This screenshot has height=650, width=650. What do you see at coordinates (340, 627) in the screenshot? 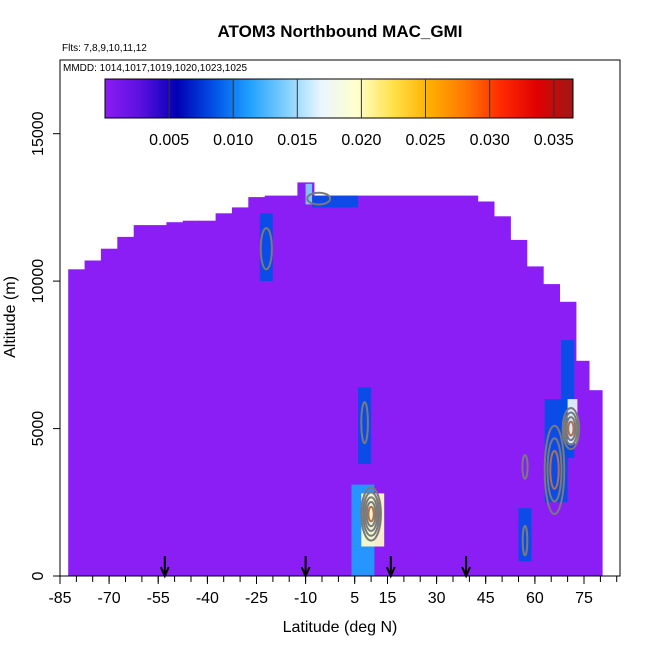
I see `x-axis-label: Latitude (deg N)` at bounding box center [340, 627].